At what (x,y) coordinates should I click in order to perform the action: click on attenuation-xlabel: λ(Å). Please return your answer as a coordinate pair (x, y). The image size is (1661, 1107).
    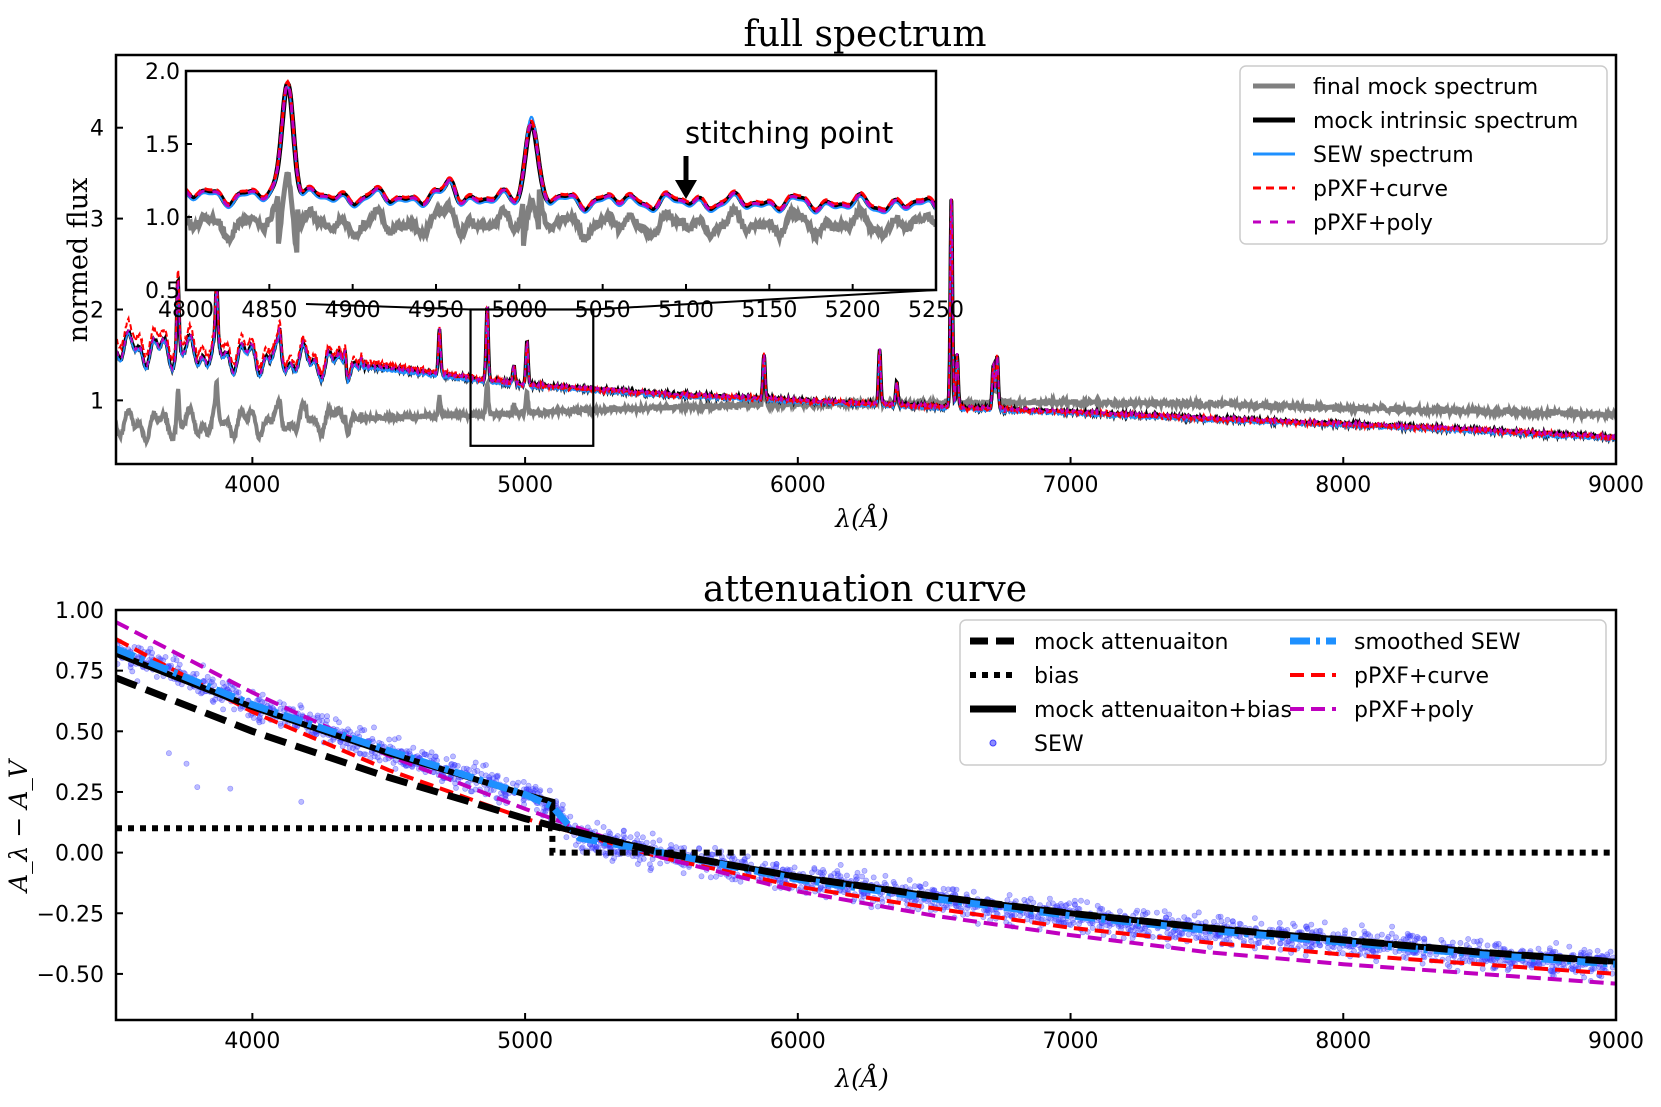
    Looking at the image, I should click on (861, 1078).